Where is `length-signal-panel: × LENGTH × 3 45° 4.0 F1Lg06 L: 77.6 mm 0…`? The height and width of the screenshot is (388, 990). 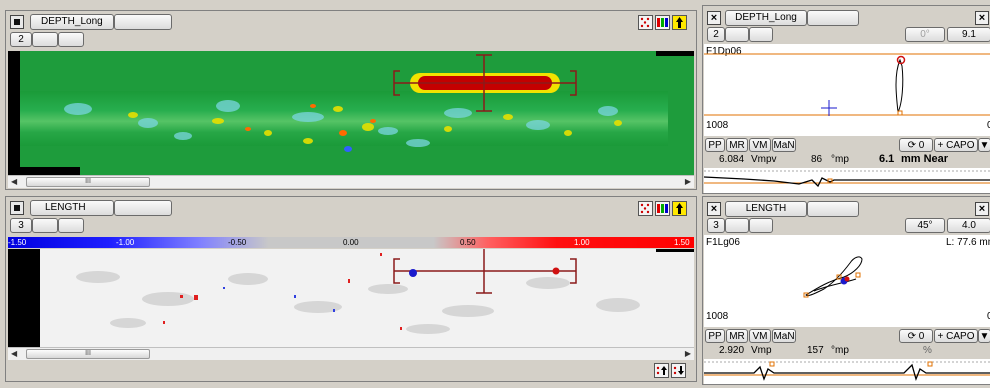 length-signal-panel: × LENGTH × 3 45° 4.0 F1Lg06 L: 77.6 mm 0… is located at coordinates (846, 290).